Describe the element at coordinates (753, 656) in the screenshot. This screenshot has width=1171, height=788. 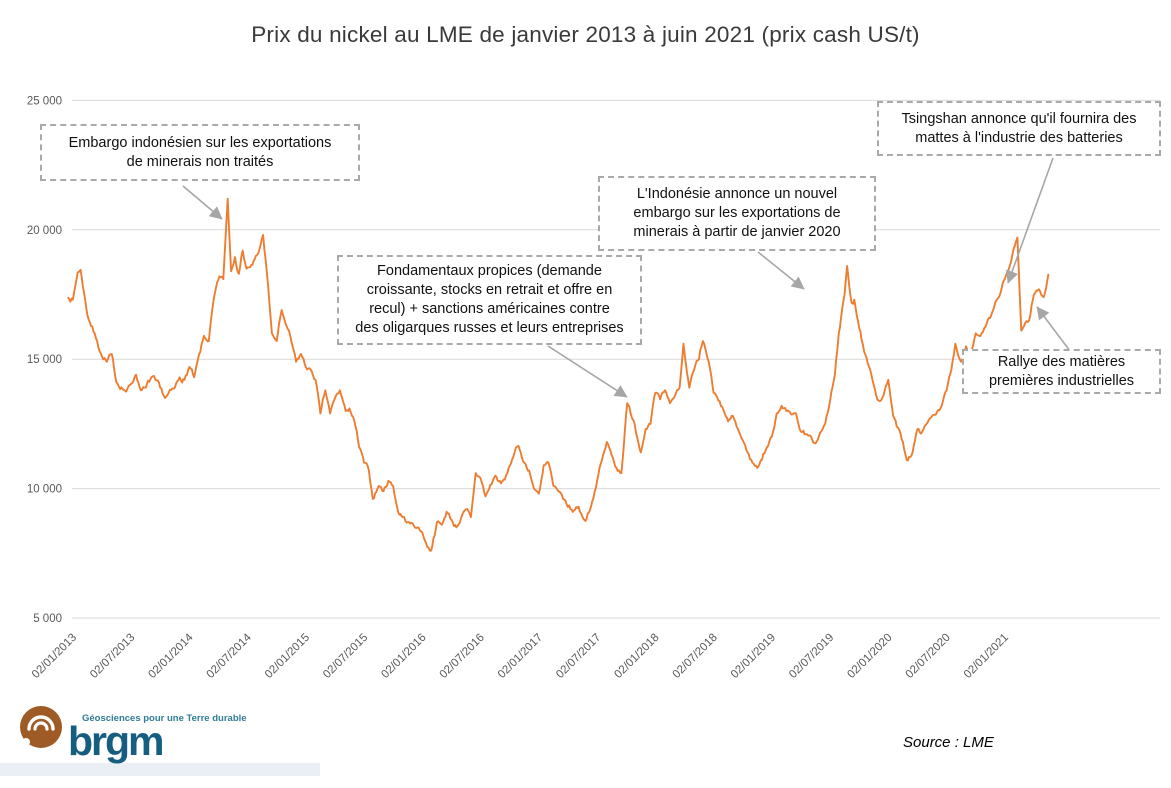
I see `x-tick-label: 02/01/2019` at that location.